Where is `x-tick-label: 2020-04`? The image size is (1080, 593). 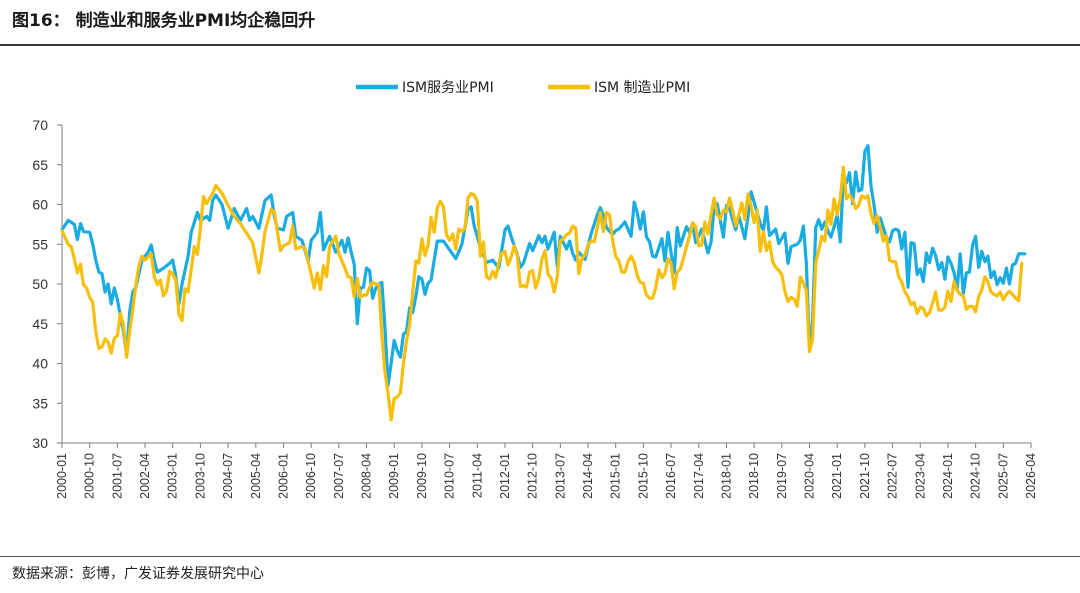 x-tick-label: 2020-04 is located at coordinates (810, 476).